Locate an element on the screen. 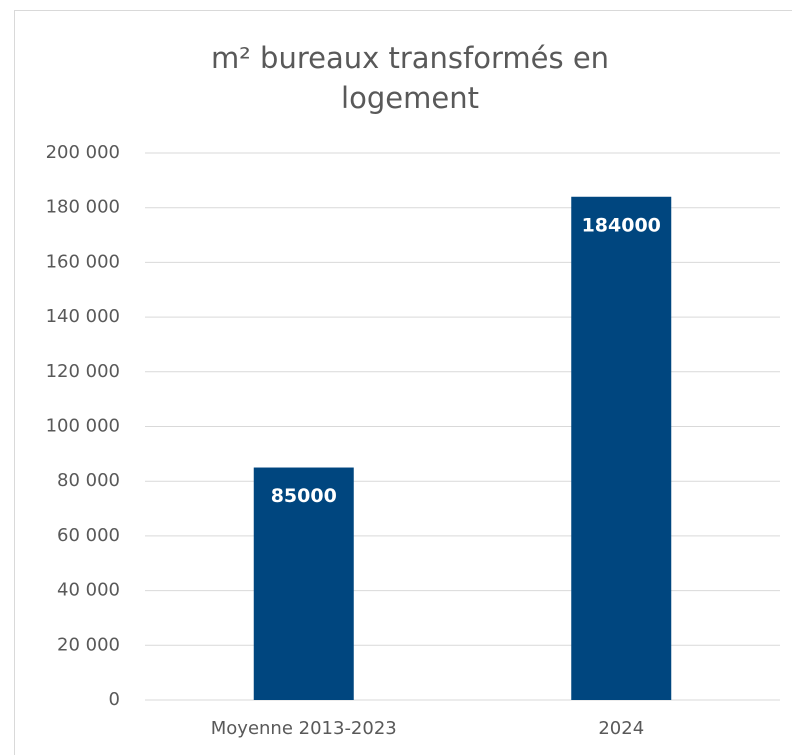 The height and width of the screenshot is (755, 792). y-tick-label: 160 000 is located at coordinates (83, 261).